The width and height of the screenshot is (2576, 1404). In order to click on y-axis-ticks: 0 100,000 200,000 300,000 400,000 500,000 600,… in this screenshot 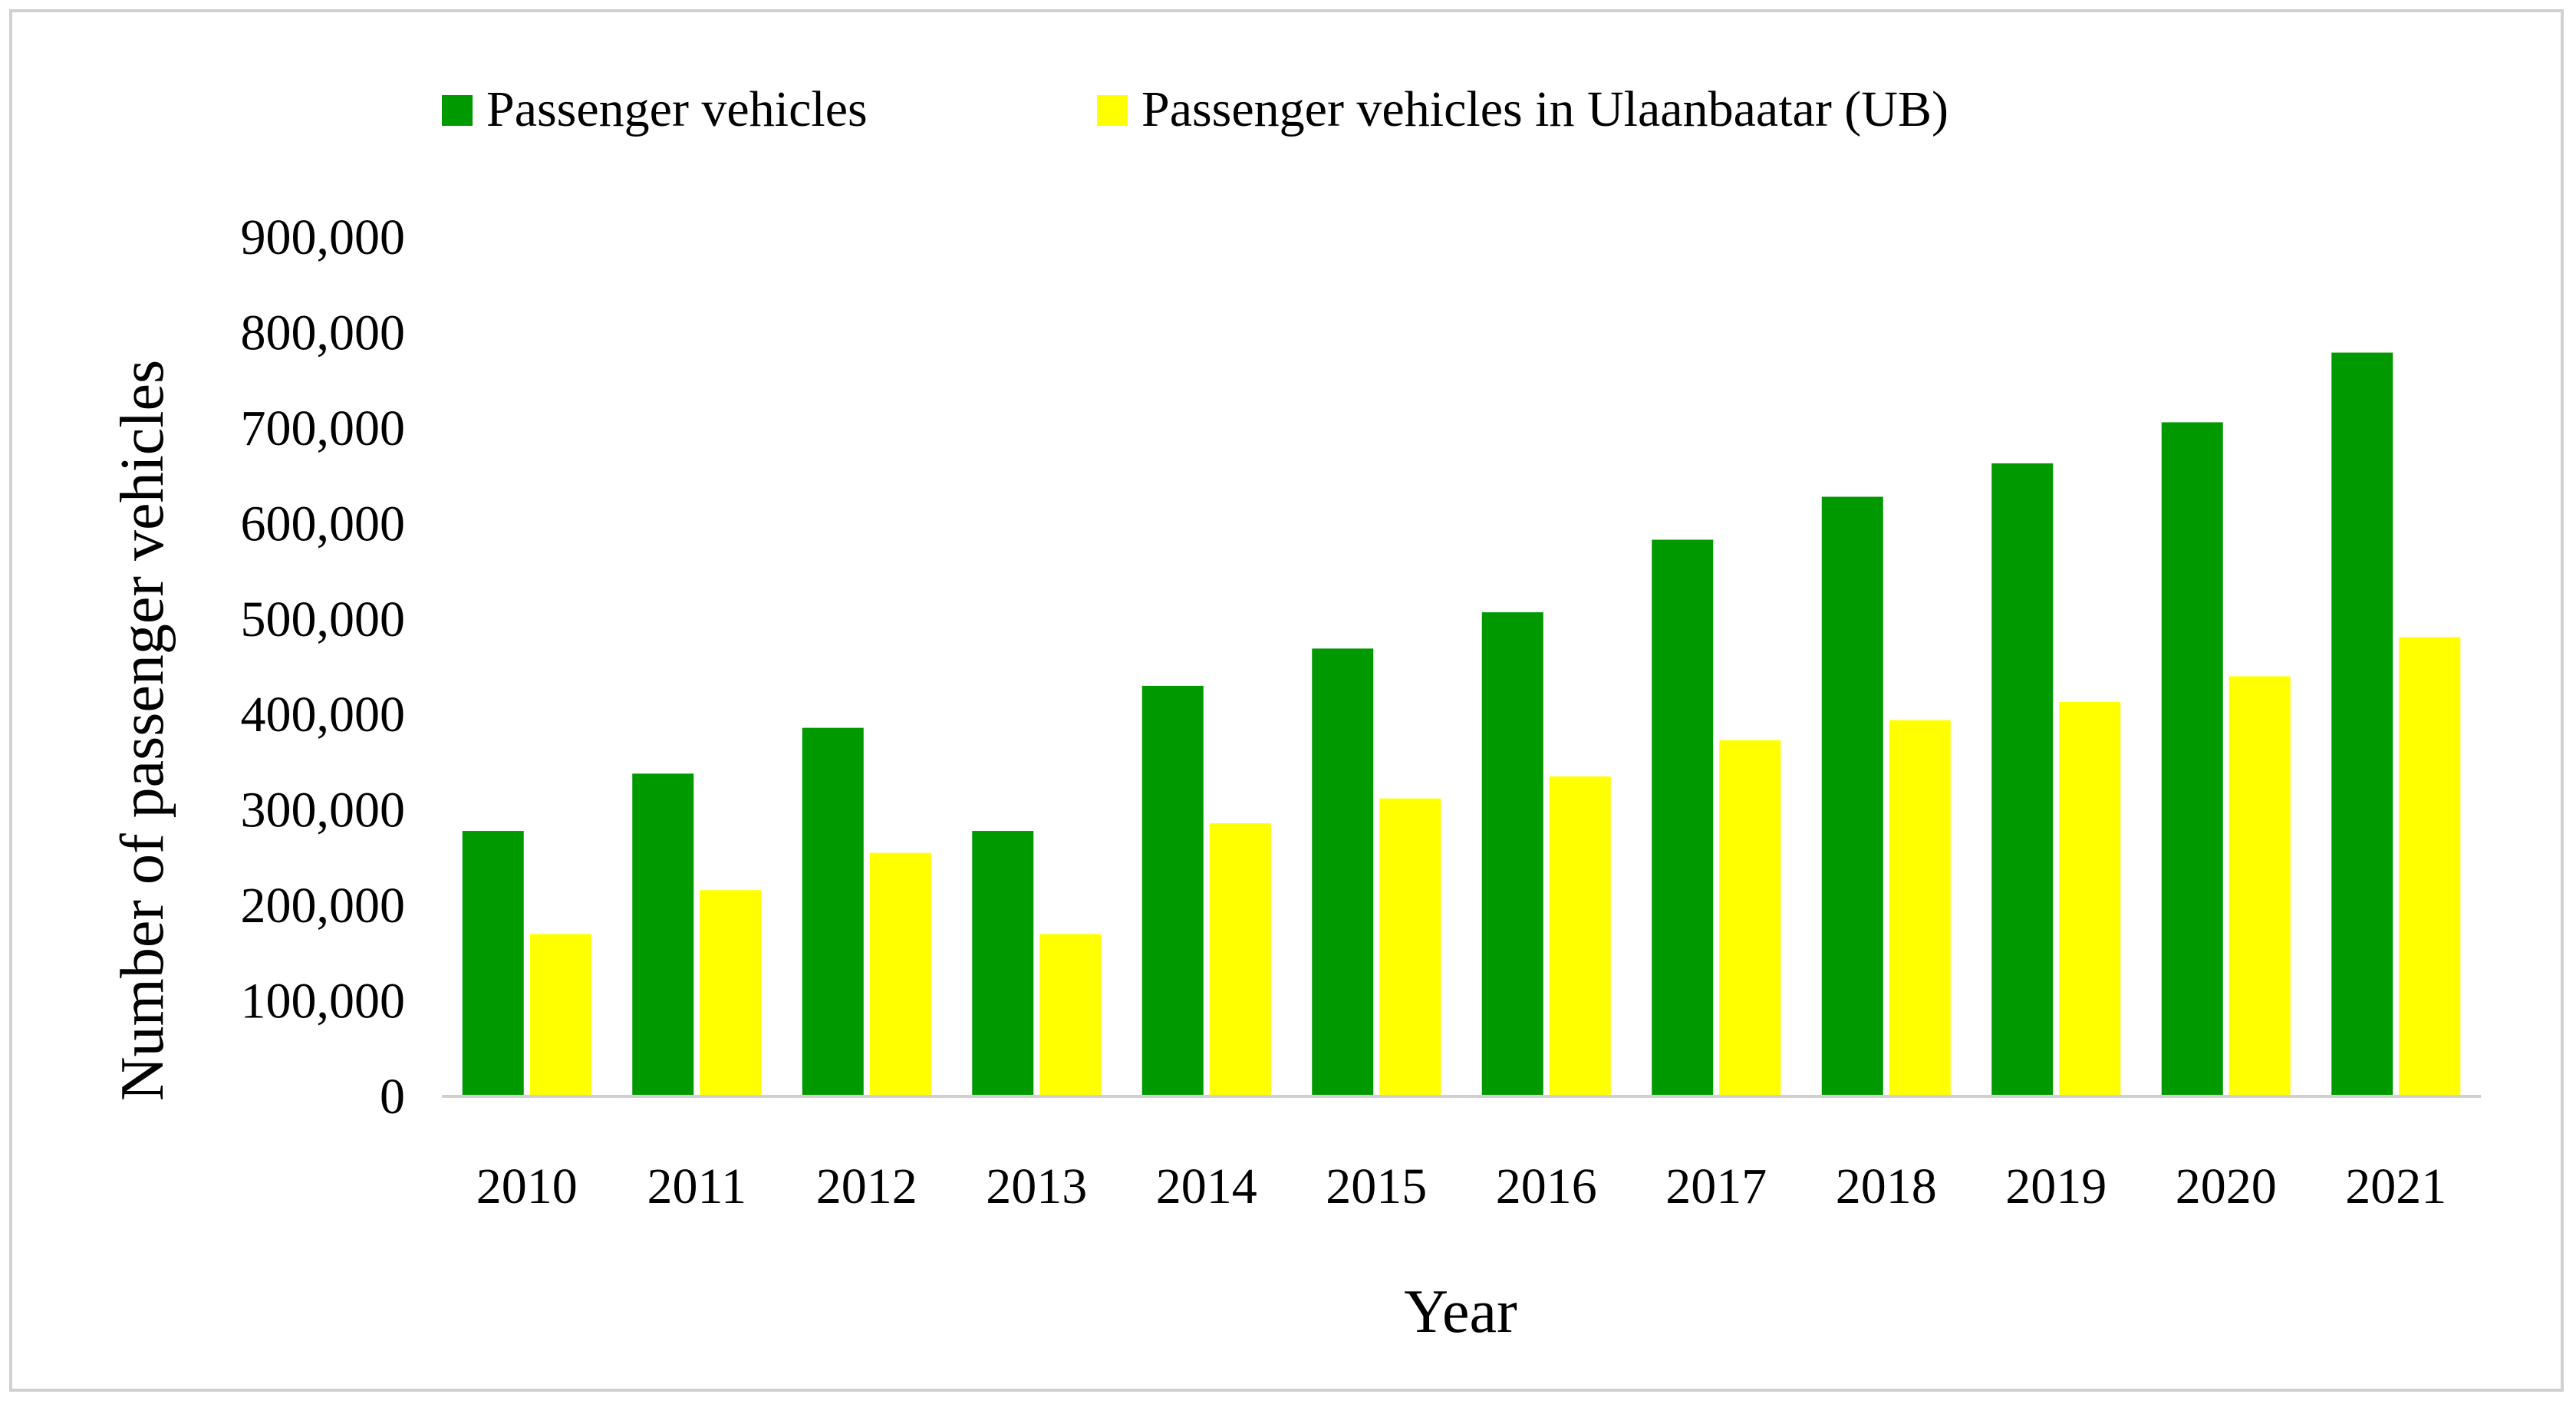, I will do `click(323, 667)`.